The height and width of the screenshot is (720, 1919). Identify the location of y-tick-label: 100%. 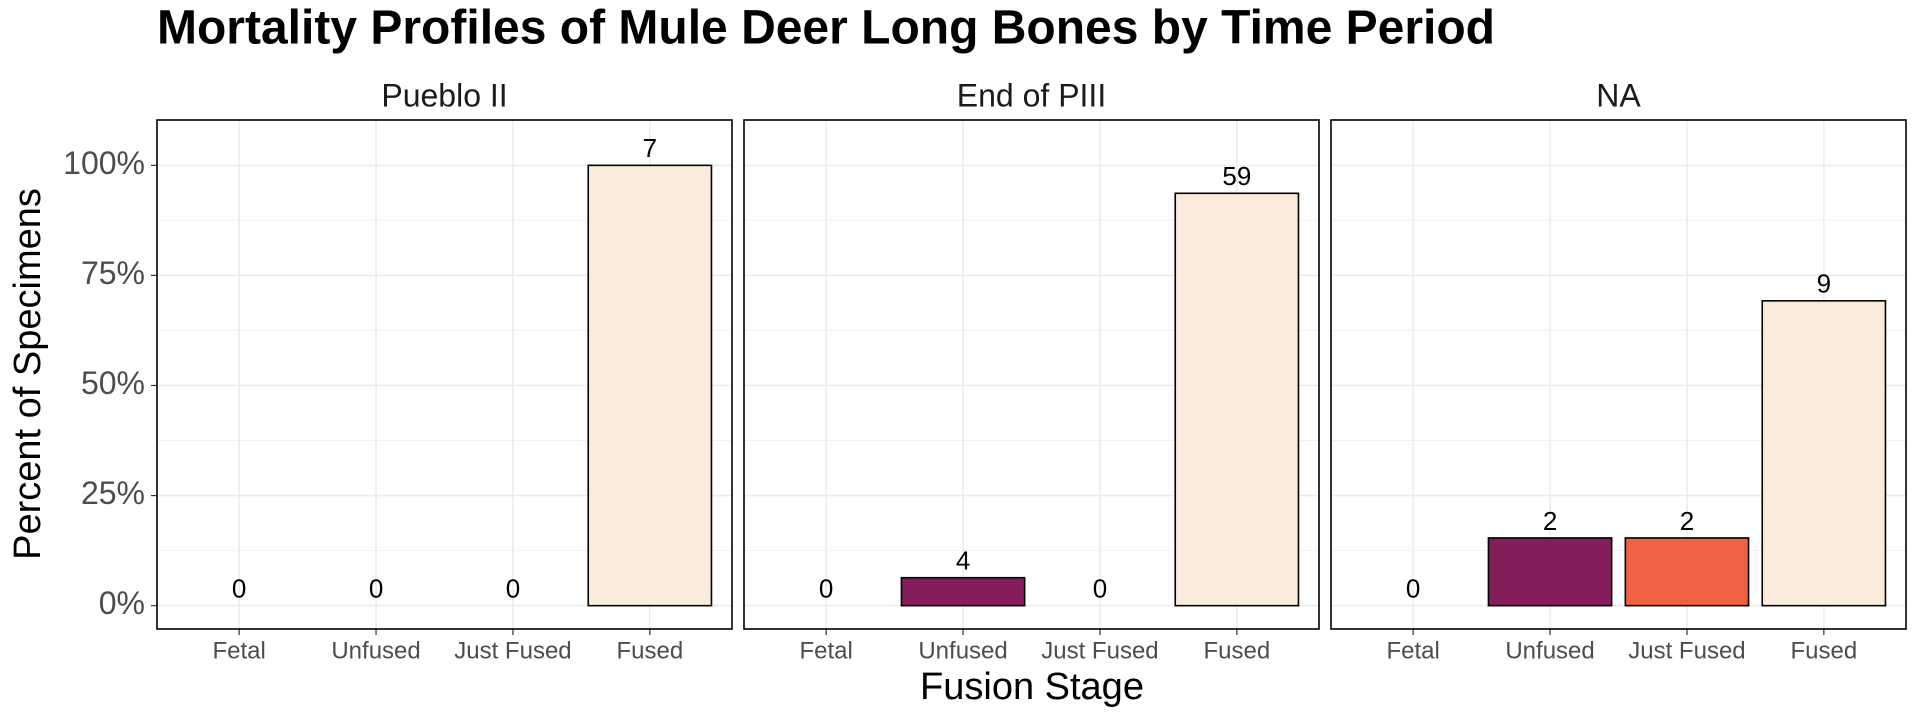
(104, 163).